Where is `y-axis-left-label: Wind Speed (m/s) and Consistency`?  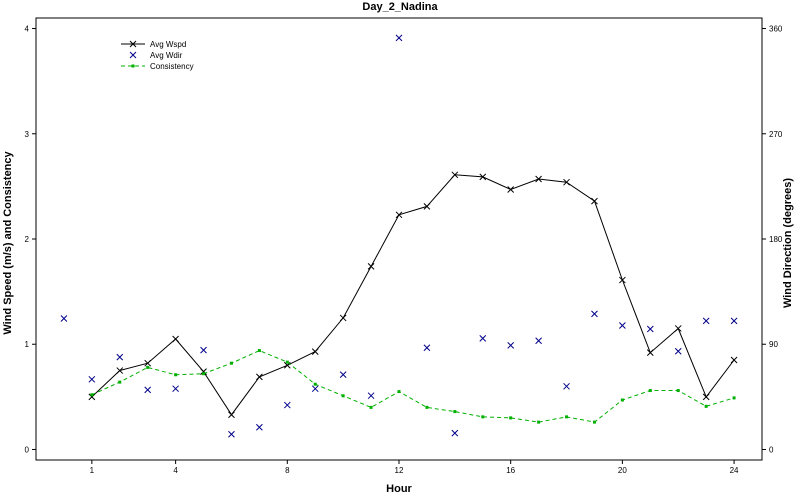
y-axis-left-label: Wind Speed (m/s) and Consistency is located at coordinates (8, 242).